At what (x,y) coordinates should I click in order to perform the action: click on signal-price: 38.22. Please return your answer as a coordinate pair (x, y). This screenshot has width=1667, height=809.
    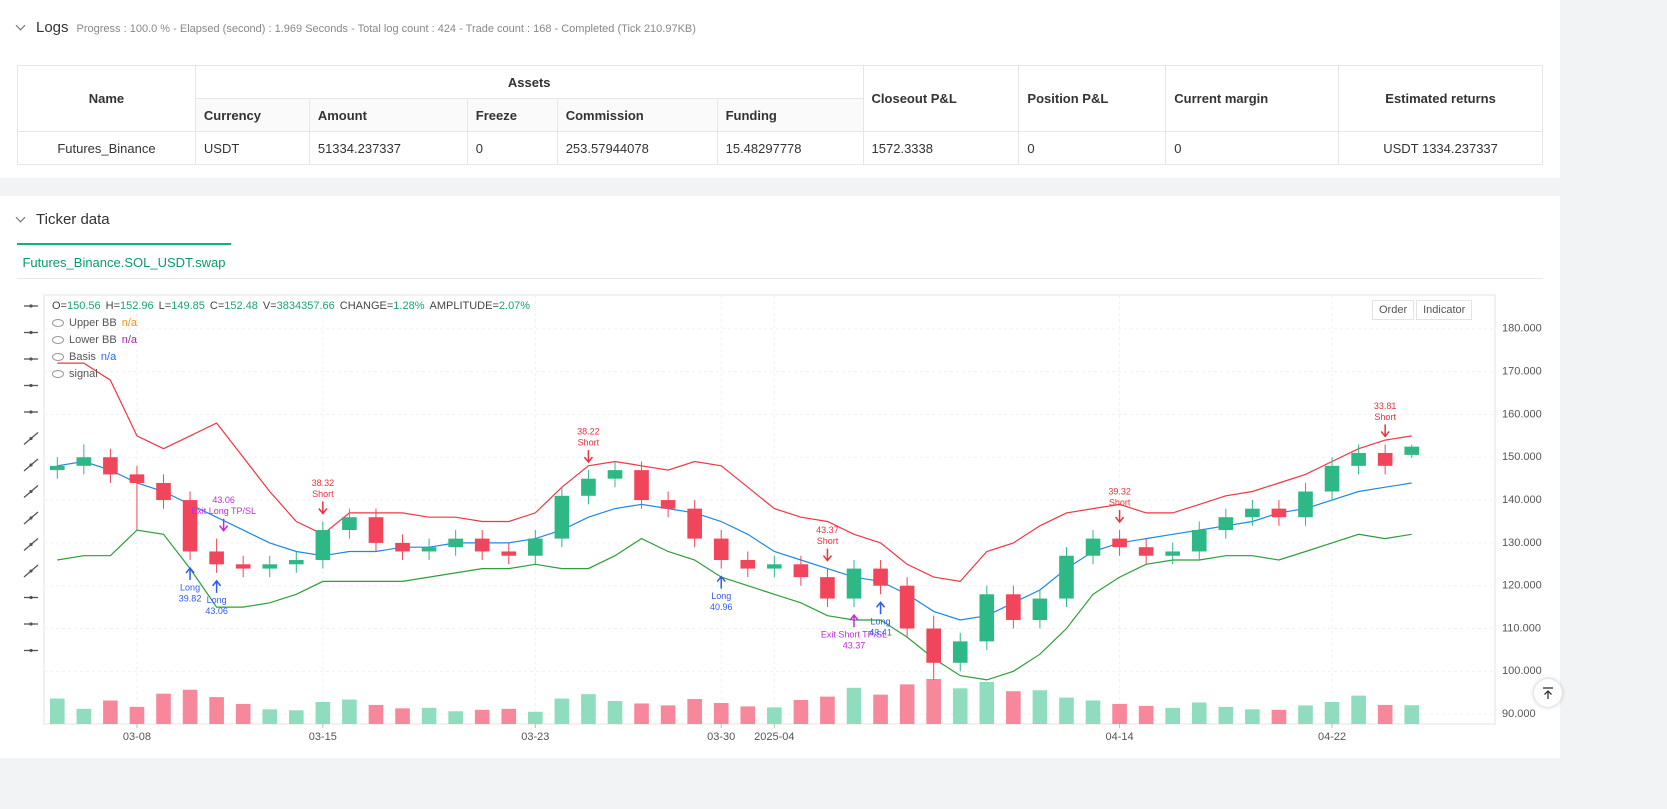
    Looking at the image, I should click on (588, 431).